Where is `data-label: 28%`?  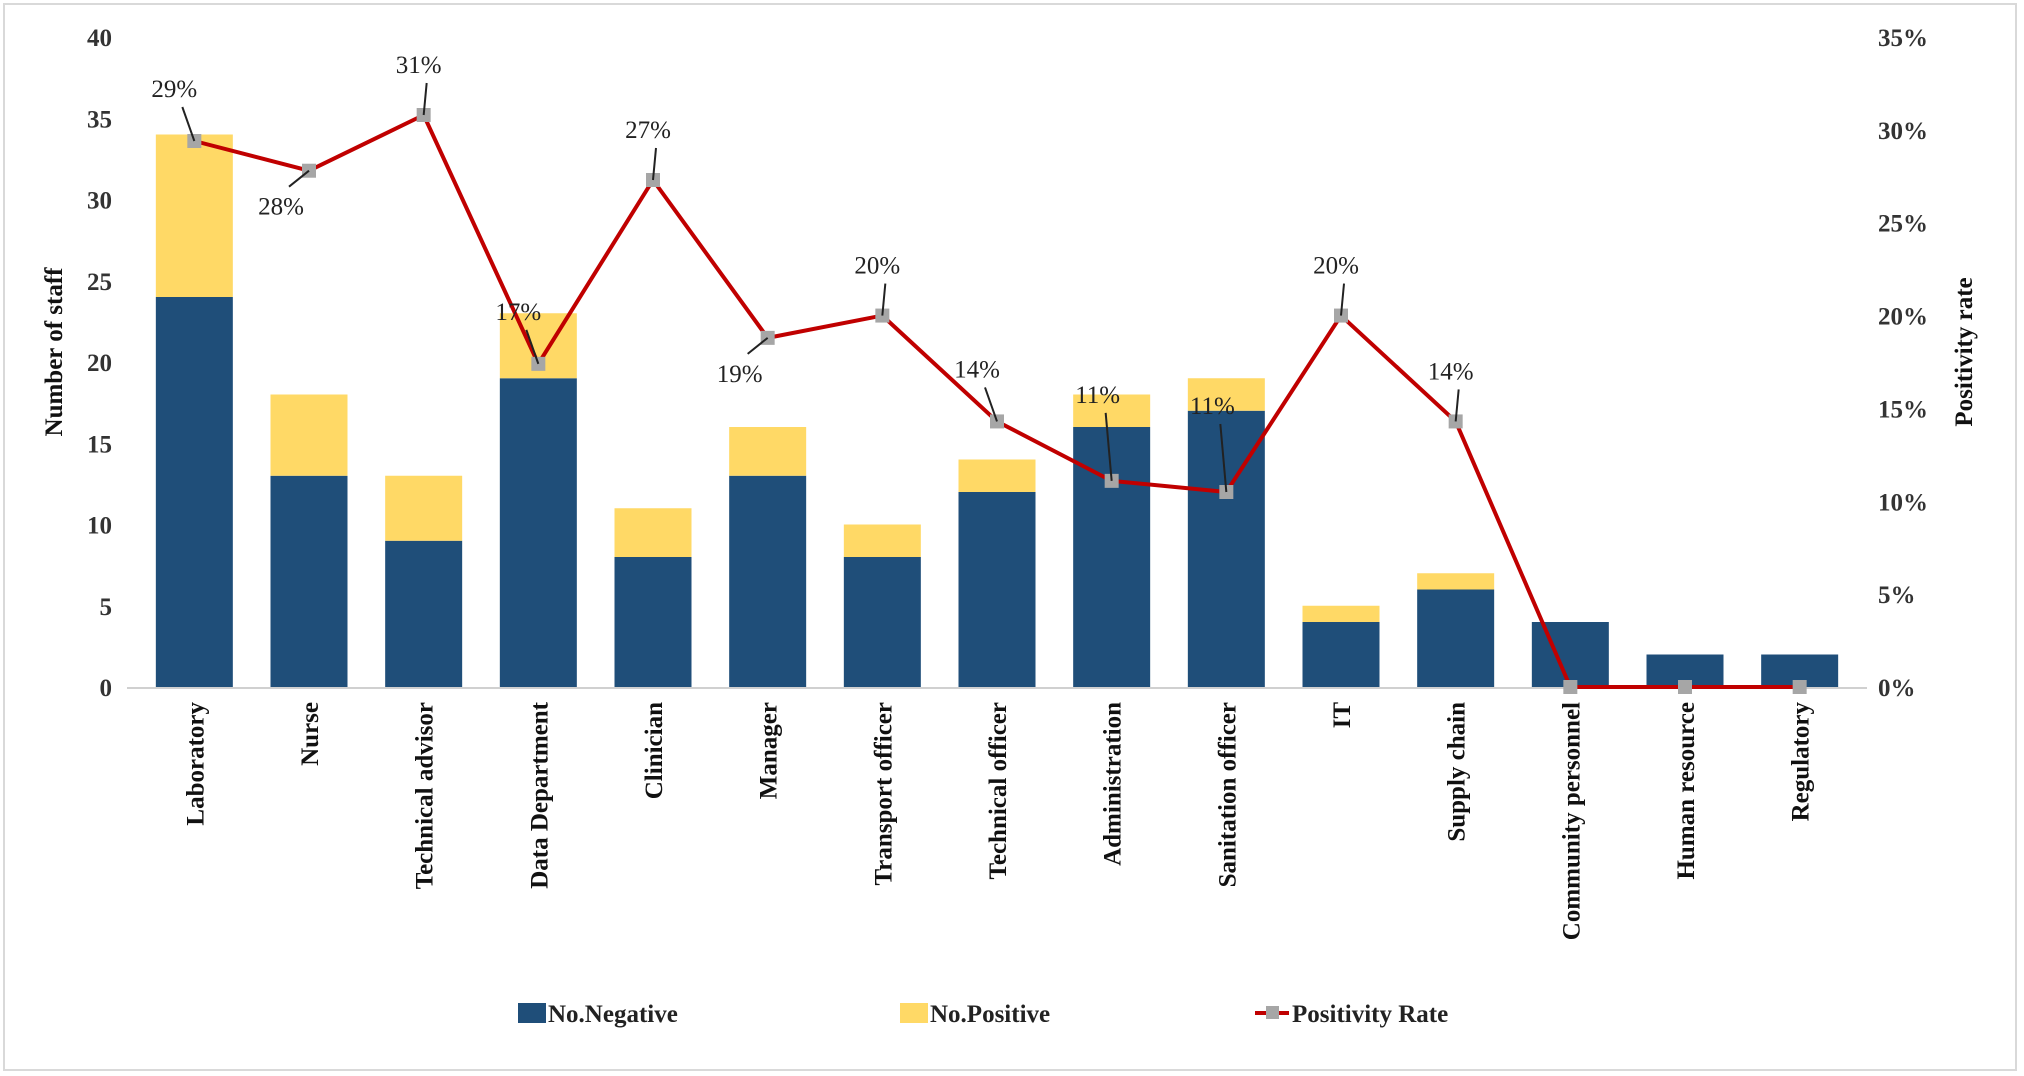 data-label: 28% is located at coordinates (281, 207).